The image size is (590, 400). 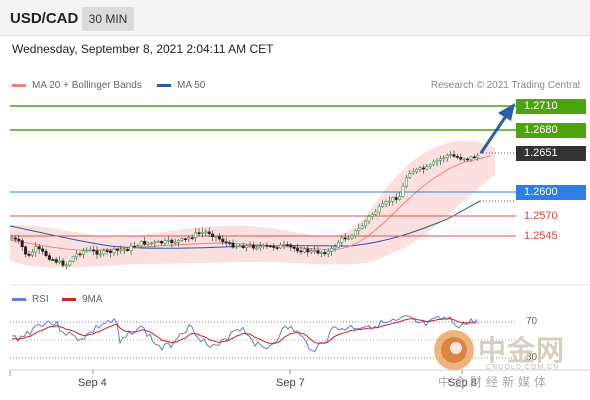 I want to click on forecast-arrow-shaft, so click(x=493, y=134).